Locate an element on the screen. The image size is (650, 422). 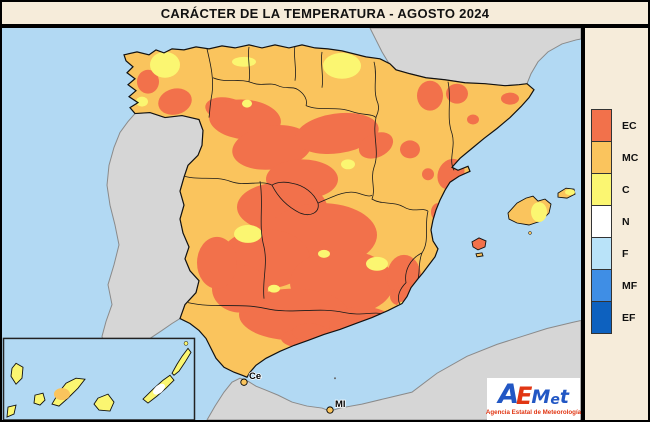
tenerife-mc-patch is located at coordinates (62, 394).